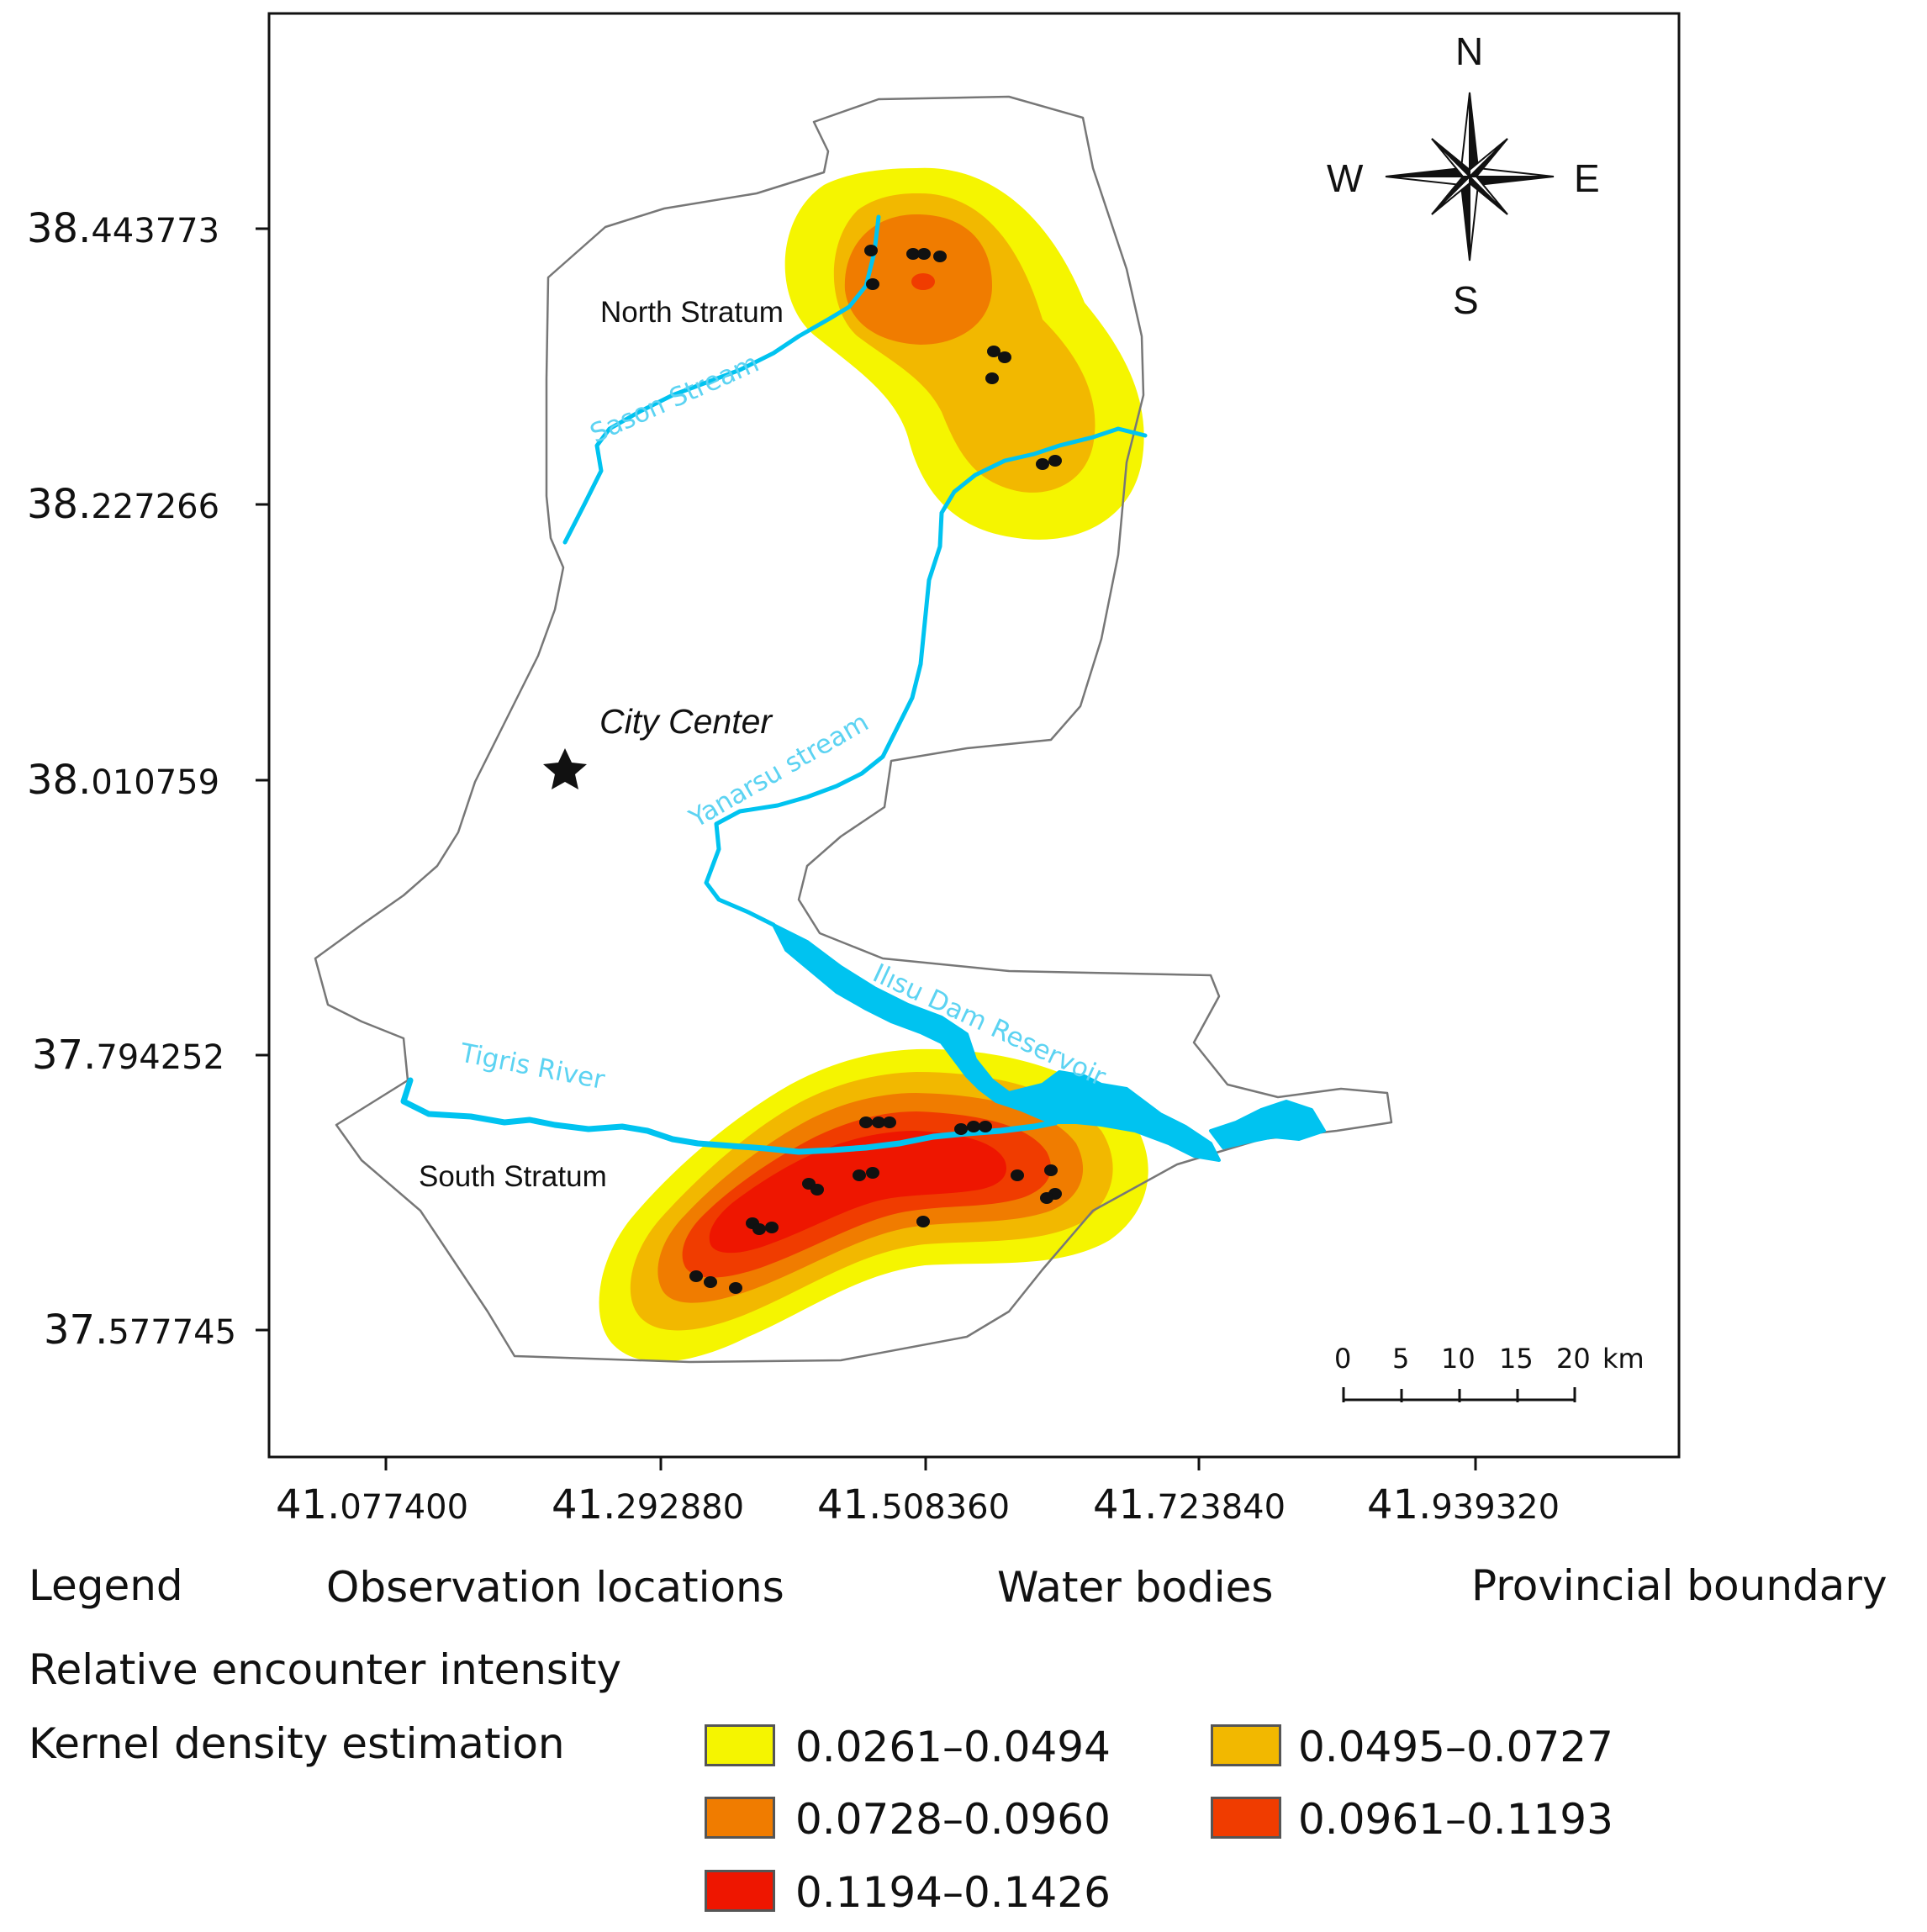  I want to click on y-tick-2: 38.227266, so click(123, 505).